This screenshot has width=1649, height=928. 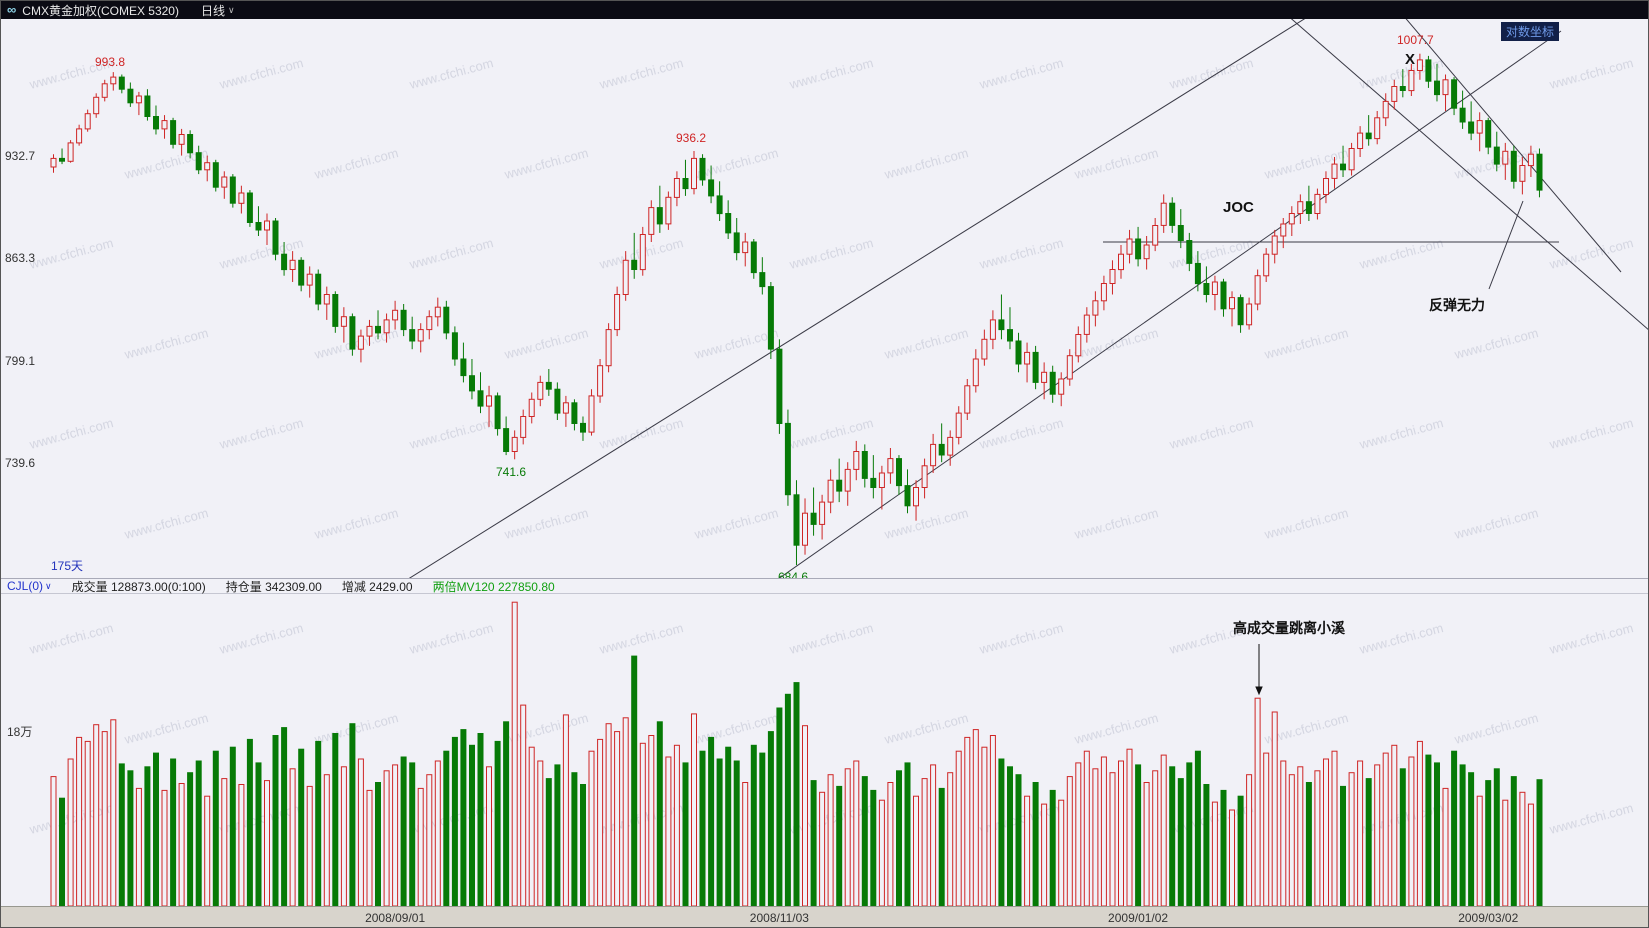 What do you see at coordinates (377, 586) in the screenshot?
I see `oi-change-field: 增减 2429.00` at bounding box center [377, 586].